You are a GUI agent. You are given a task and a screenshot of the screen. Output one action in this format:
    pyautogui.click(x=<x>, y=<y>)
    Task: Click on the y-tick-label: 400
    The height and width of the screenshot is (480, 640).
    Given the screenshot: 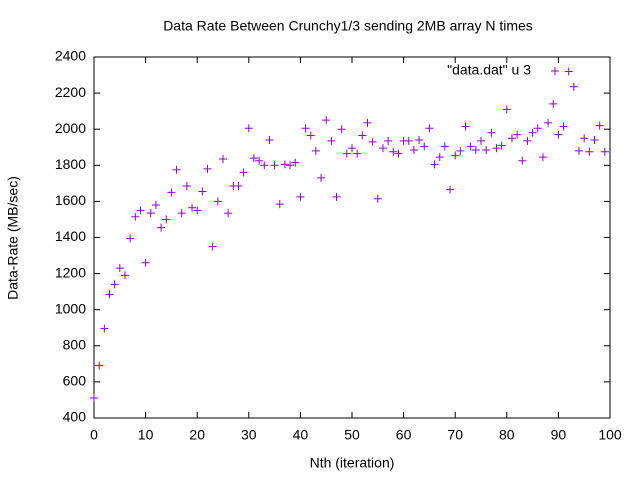 What is the action you would take?
    pyautogui.click(x=75, y=417)
    